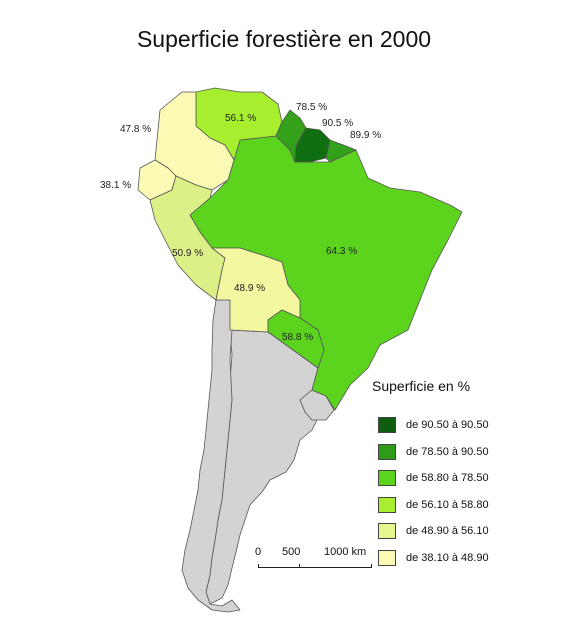 The image size is (568, 632). What do you see at coordinates (447, 531) in the screenshot?
I see `legend-label: de 48.90 à 56.10` at bounding box center [447, 531].